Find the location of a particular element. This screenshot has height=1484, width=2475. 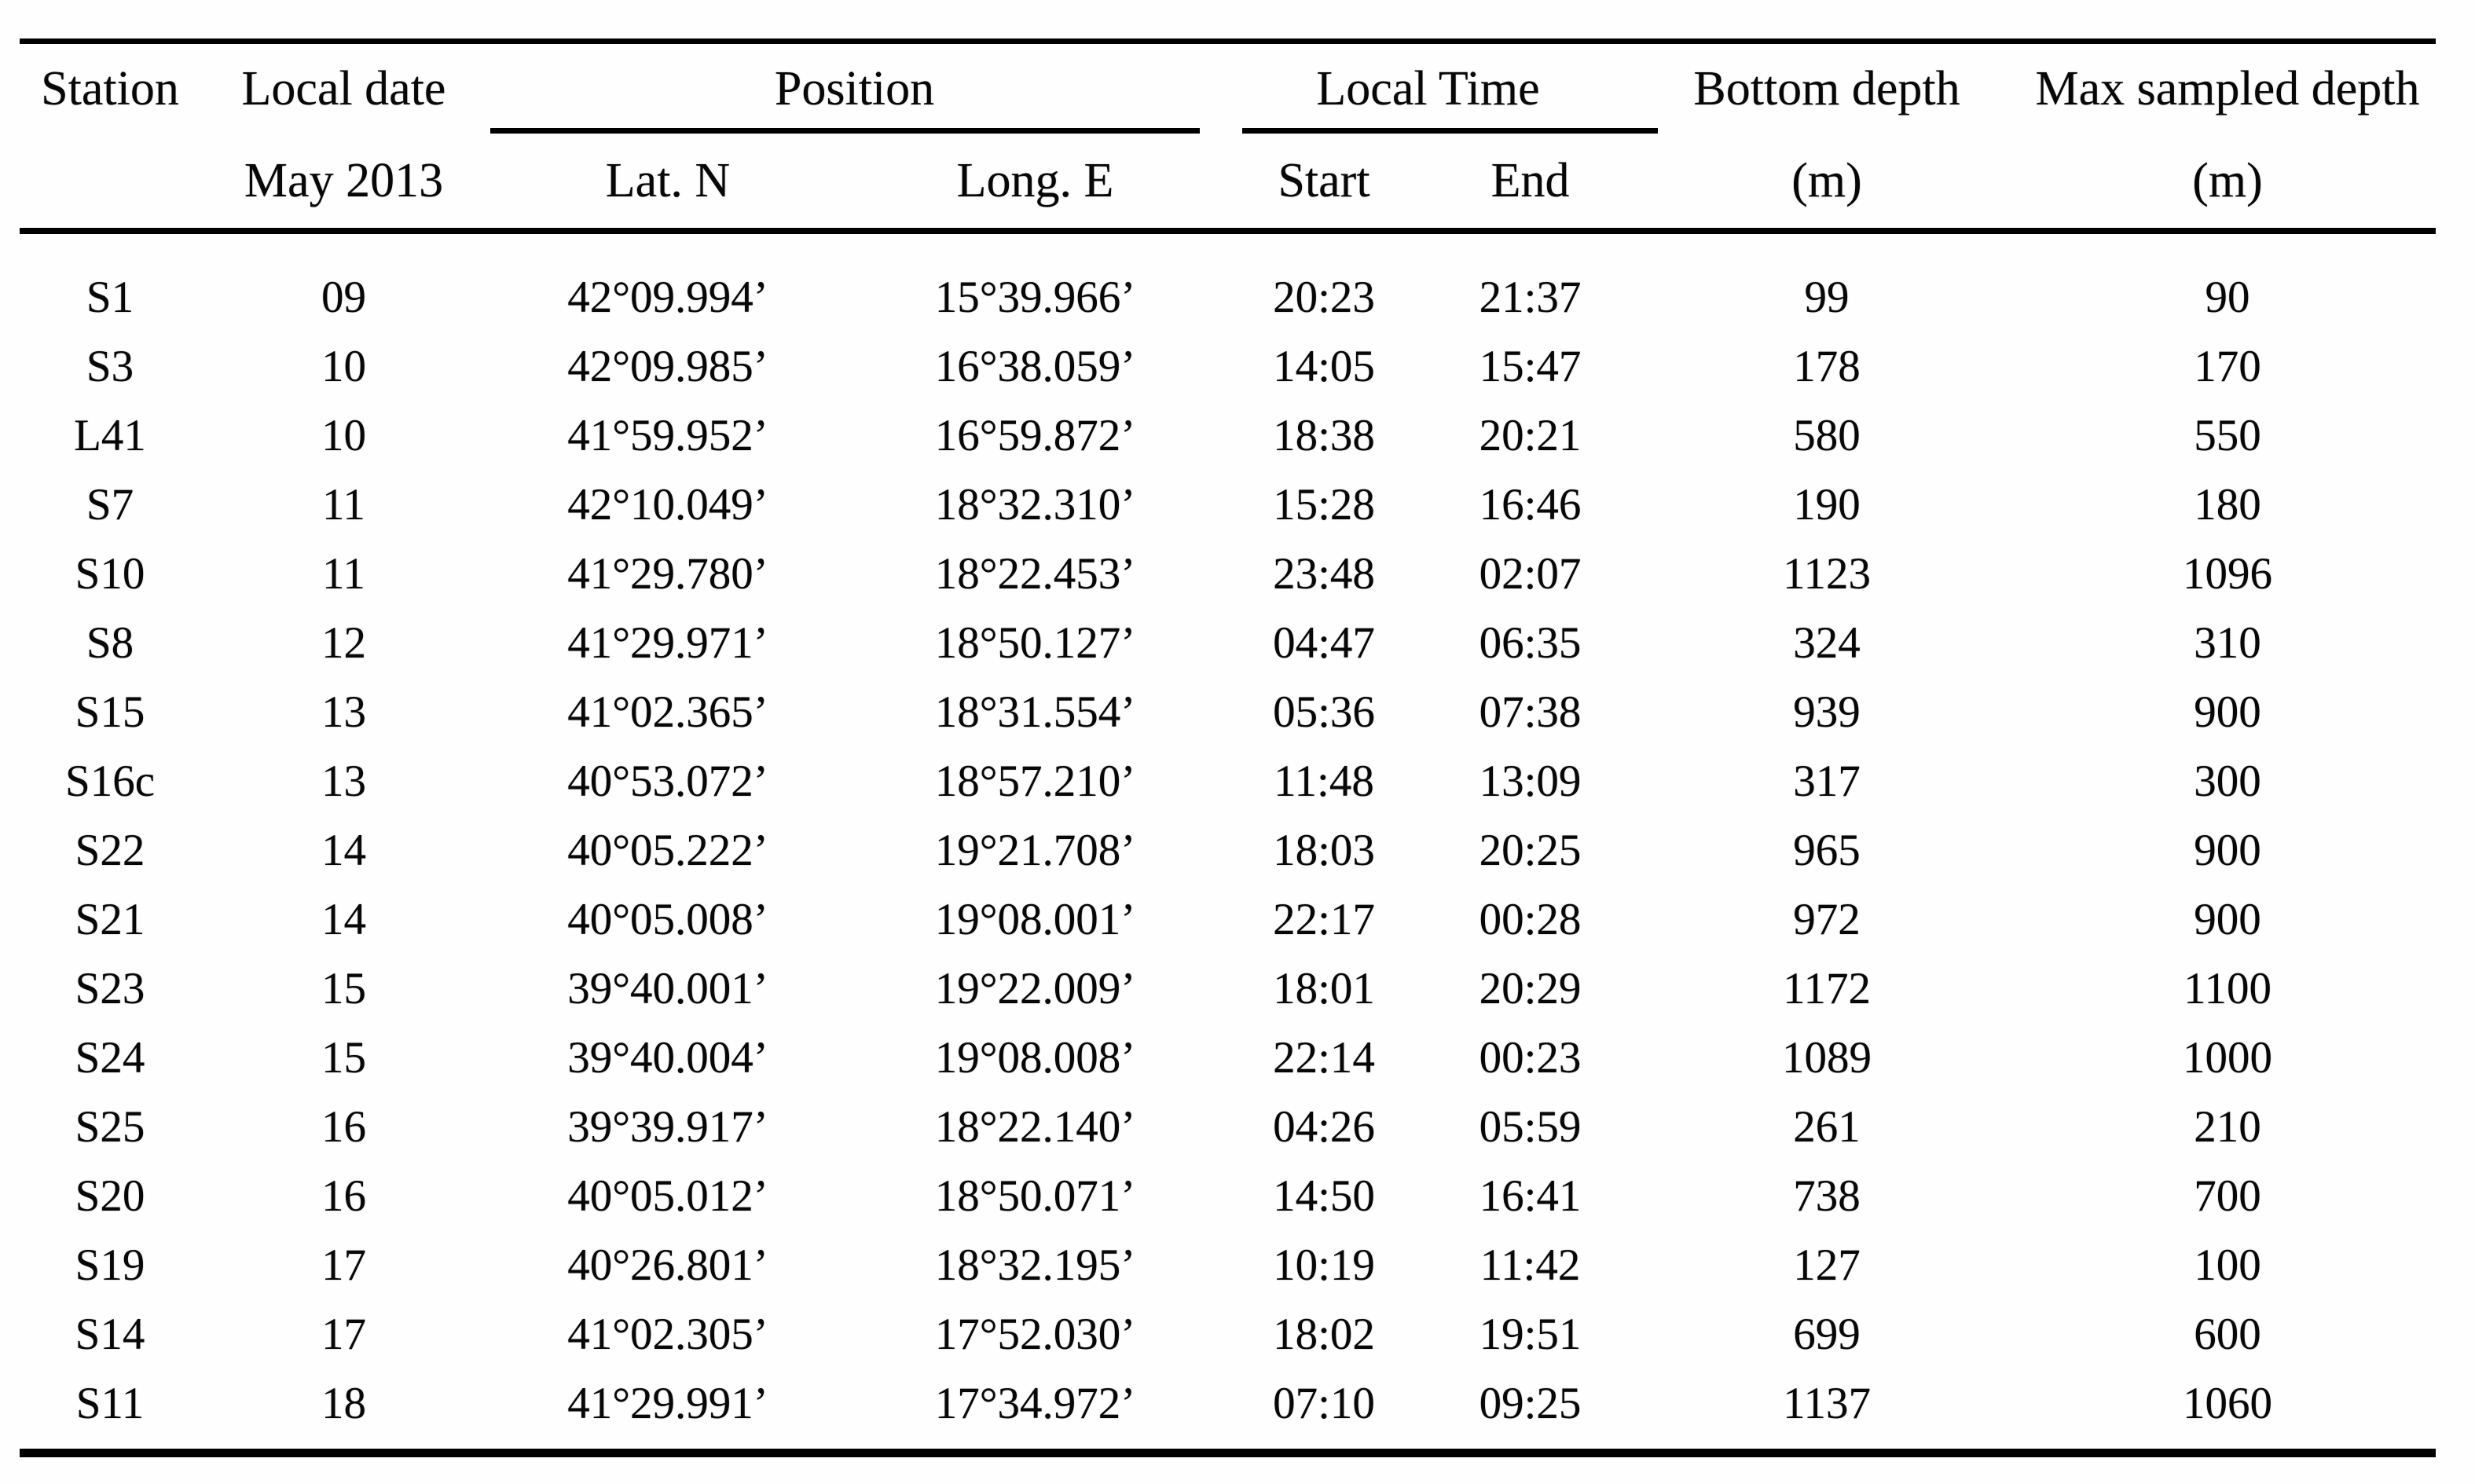

cell-max-sampled-depth: 600 is located at coordinates (2227, 1334).